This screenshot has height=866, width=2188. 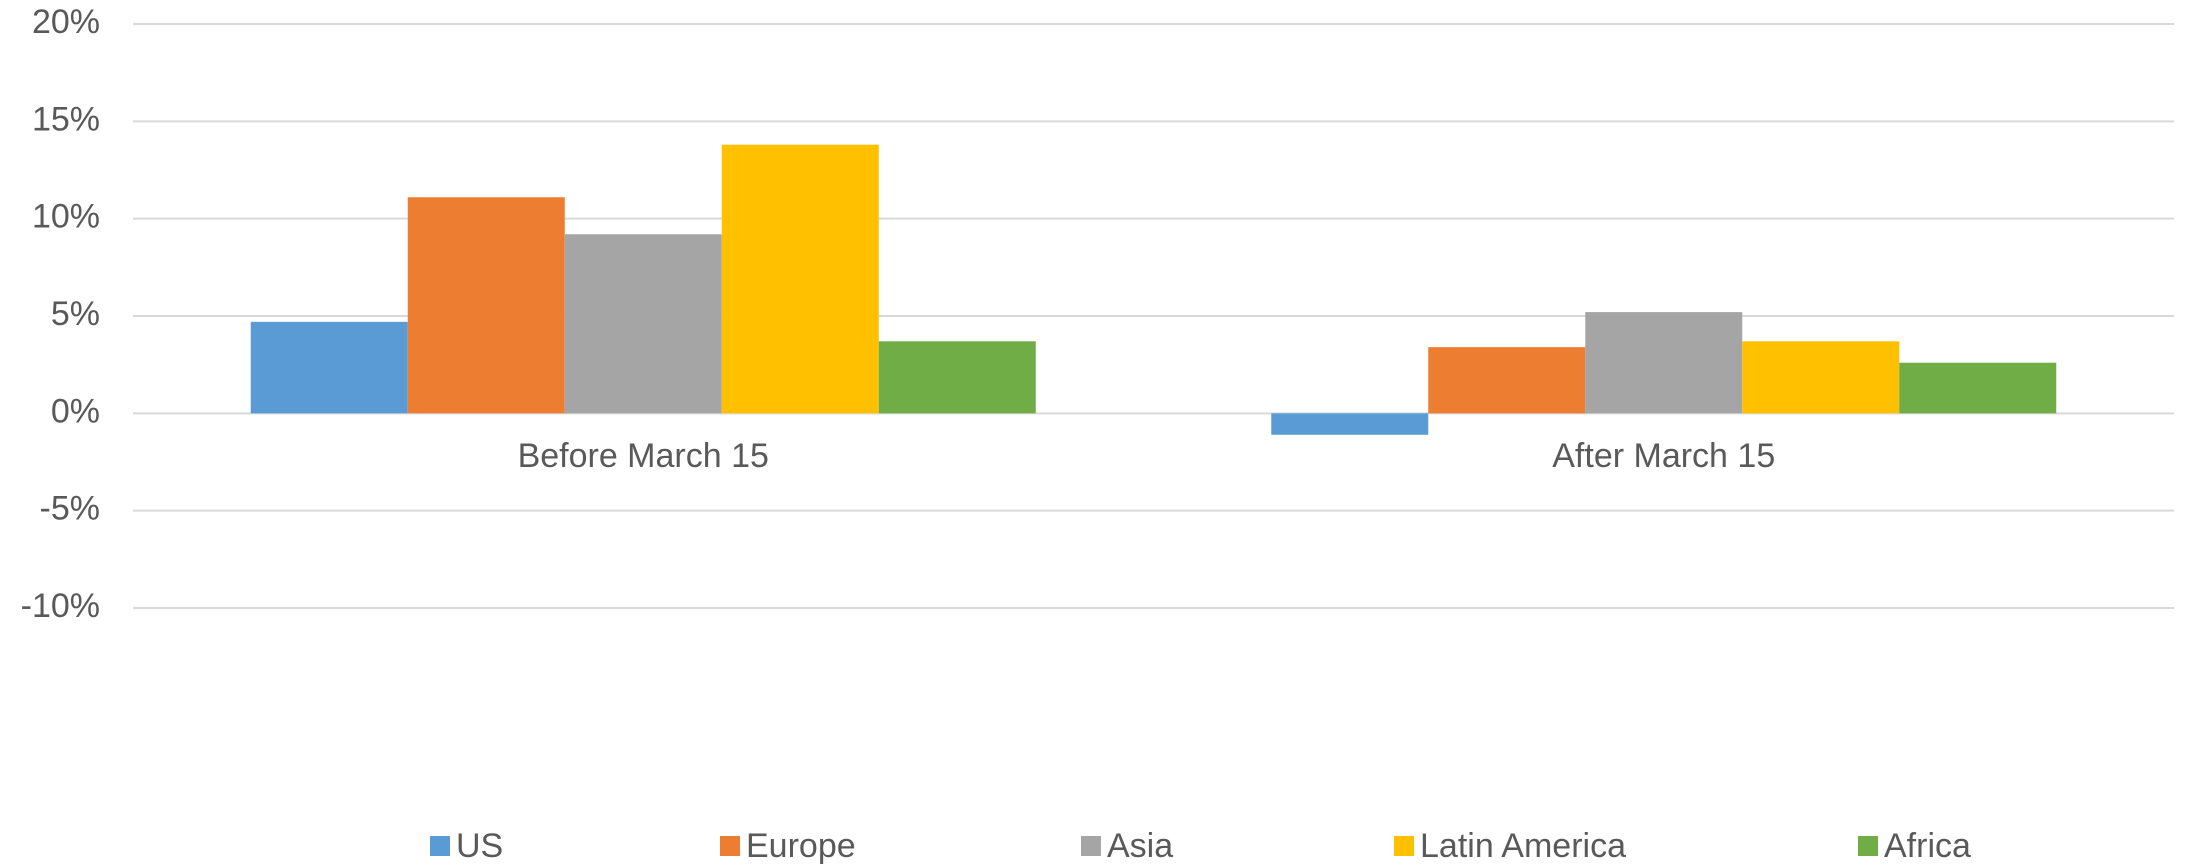 What do you see at coordinates (70, 509) in the screenshot?
I see `y-tick-label: -5%` at bounding box center [70, 509].